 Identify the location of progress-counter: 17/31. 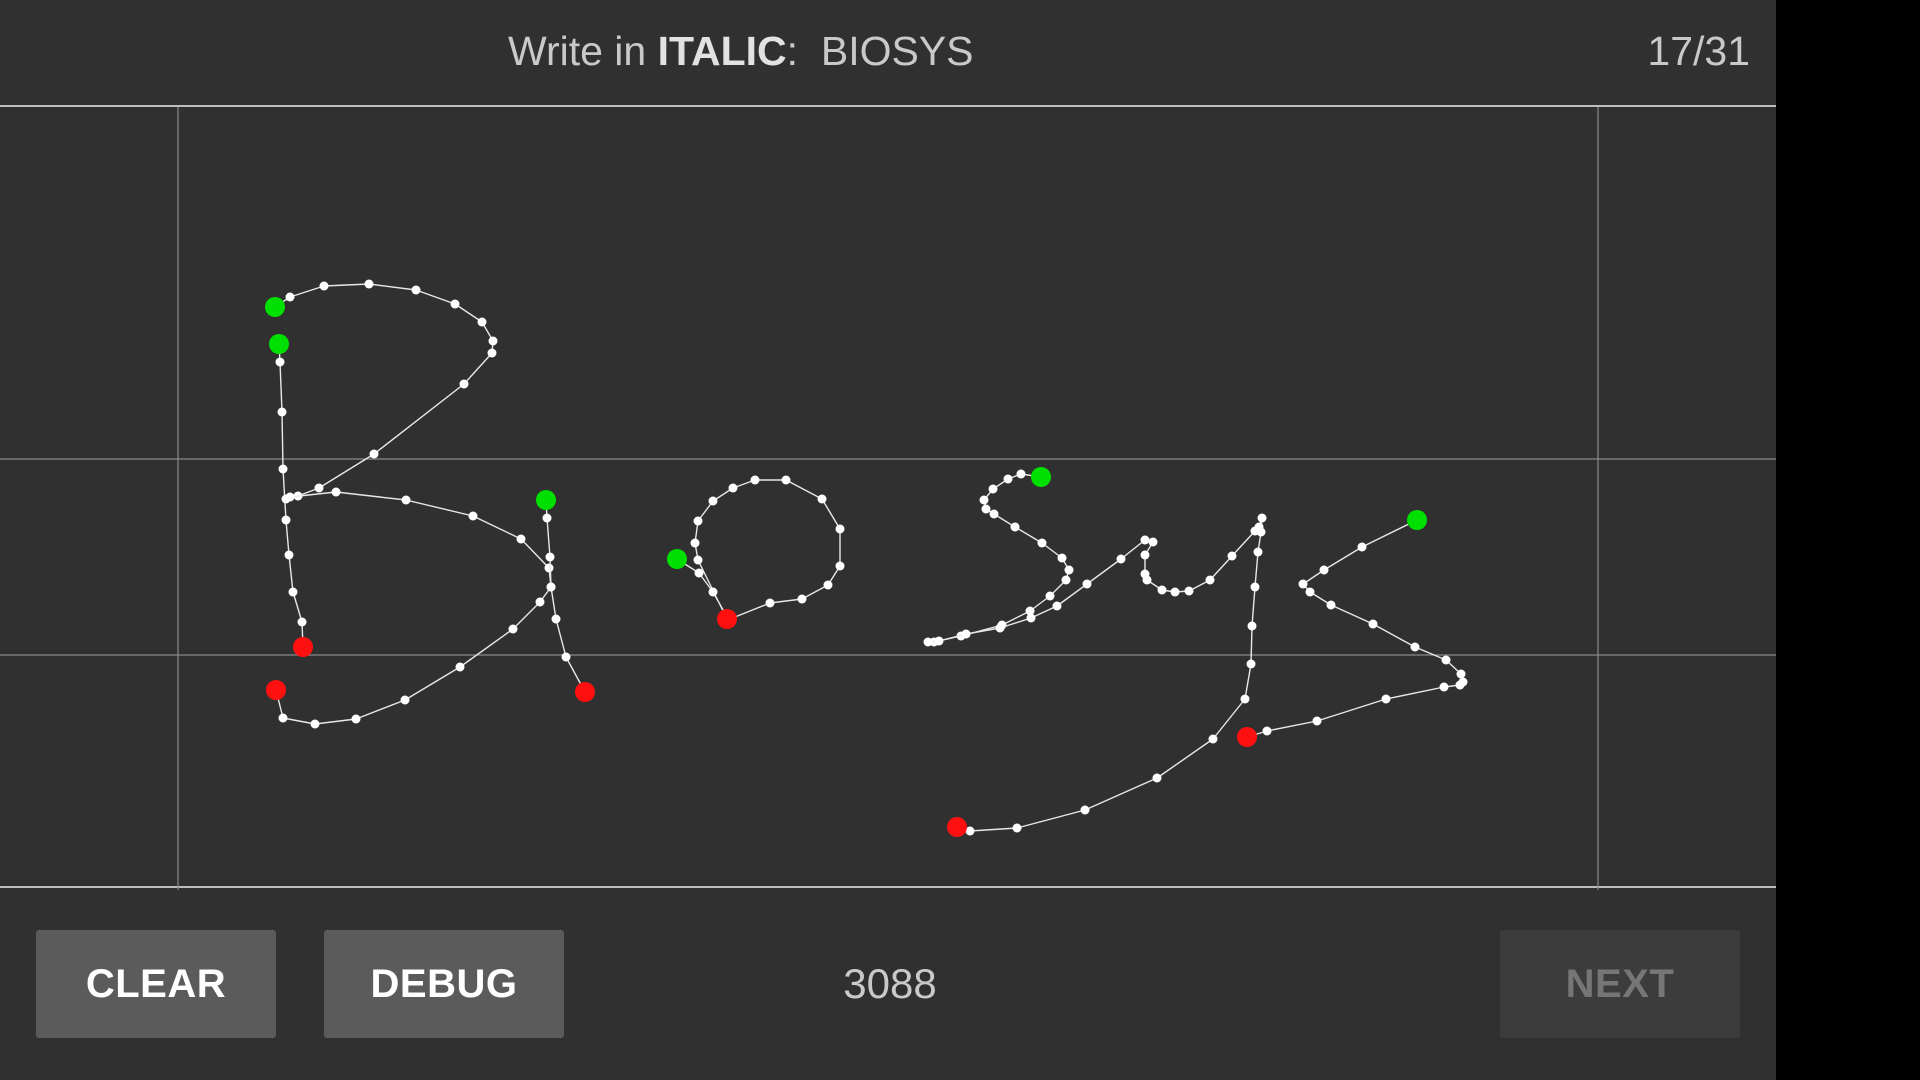
(1698, 51).